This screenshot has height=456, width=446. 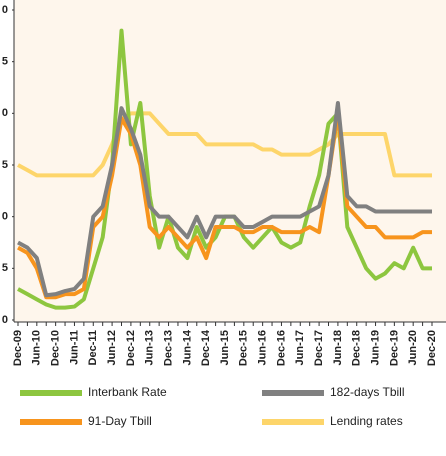 What do you see at coordinates (187, 347) in the screenshot?
I see `x-tick-label: Jun-14` at bounding box center [187, 347].